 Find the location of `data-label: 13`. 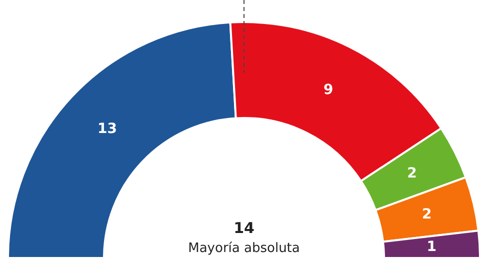

data-label: 13 is located at coordinates (107, 128).